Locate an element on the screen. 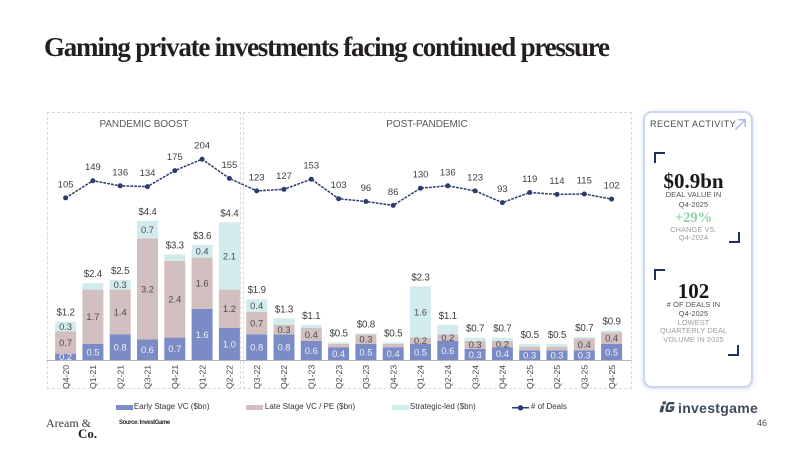 Image resolution: width=800 pixels, height=450 pixels. svg-text: Q3-24 is located at coordinates (475, 377).